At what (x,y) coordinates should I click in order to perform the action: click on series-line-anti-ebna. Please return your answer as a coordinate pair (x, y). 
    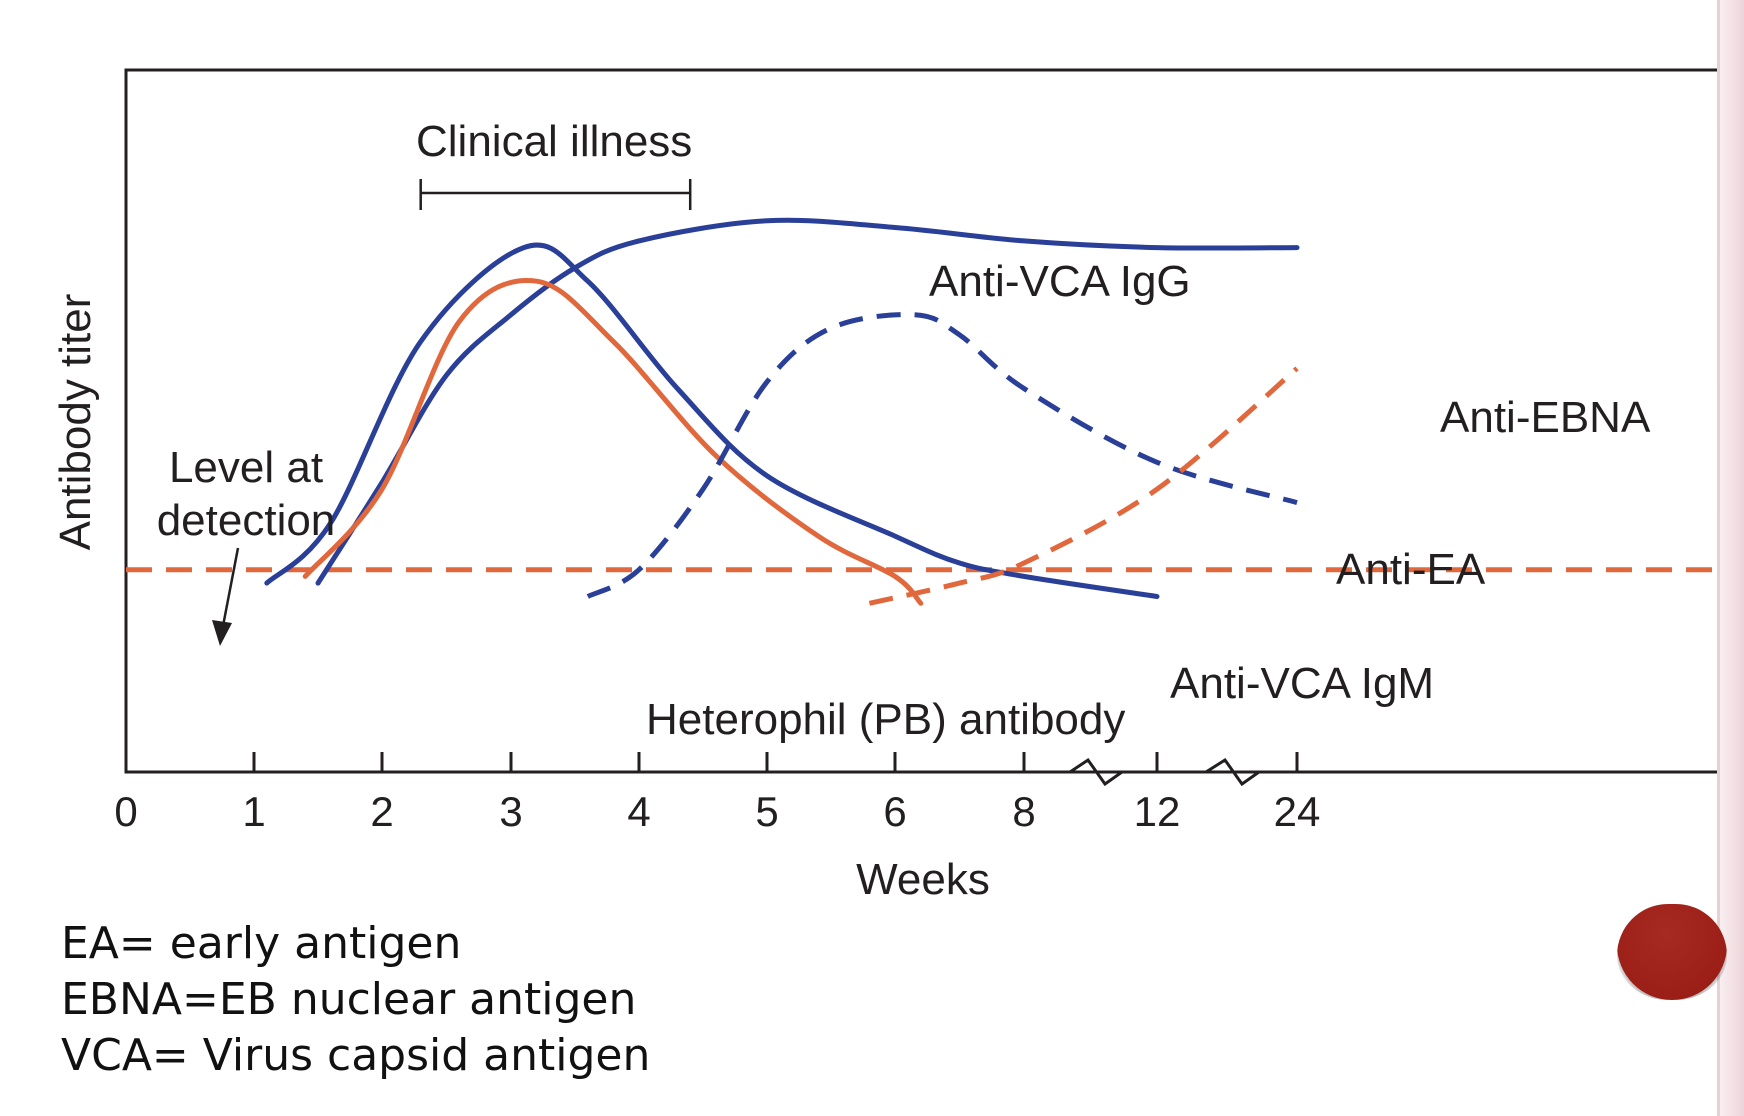
    Looking at the image, I should click on (1083, 486).